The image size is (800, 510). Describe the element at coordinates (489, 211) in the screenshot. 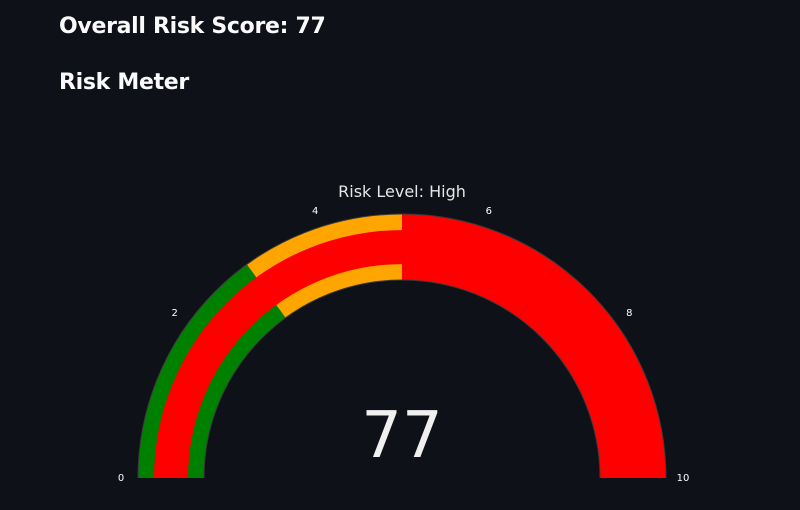

I see `tick-label-6: 6` at that location.